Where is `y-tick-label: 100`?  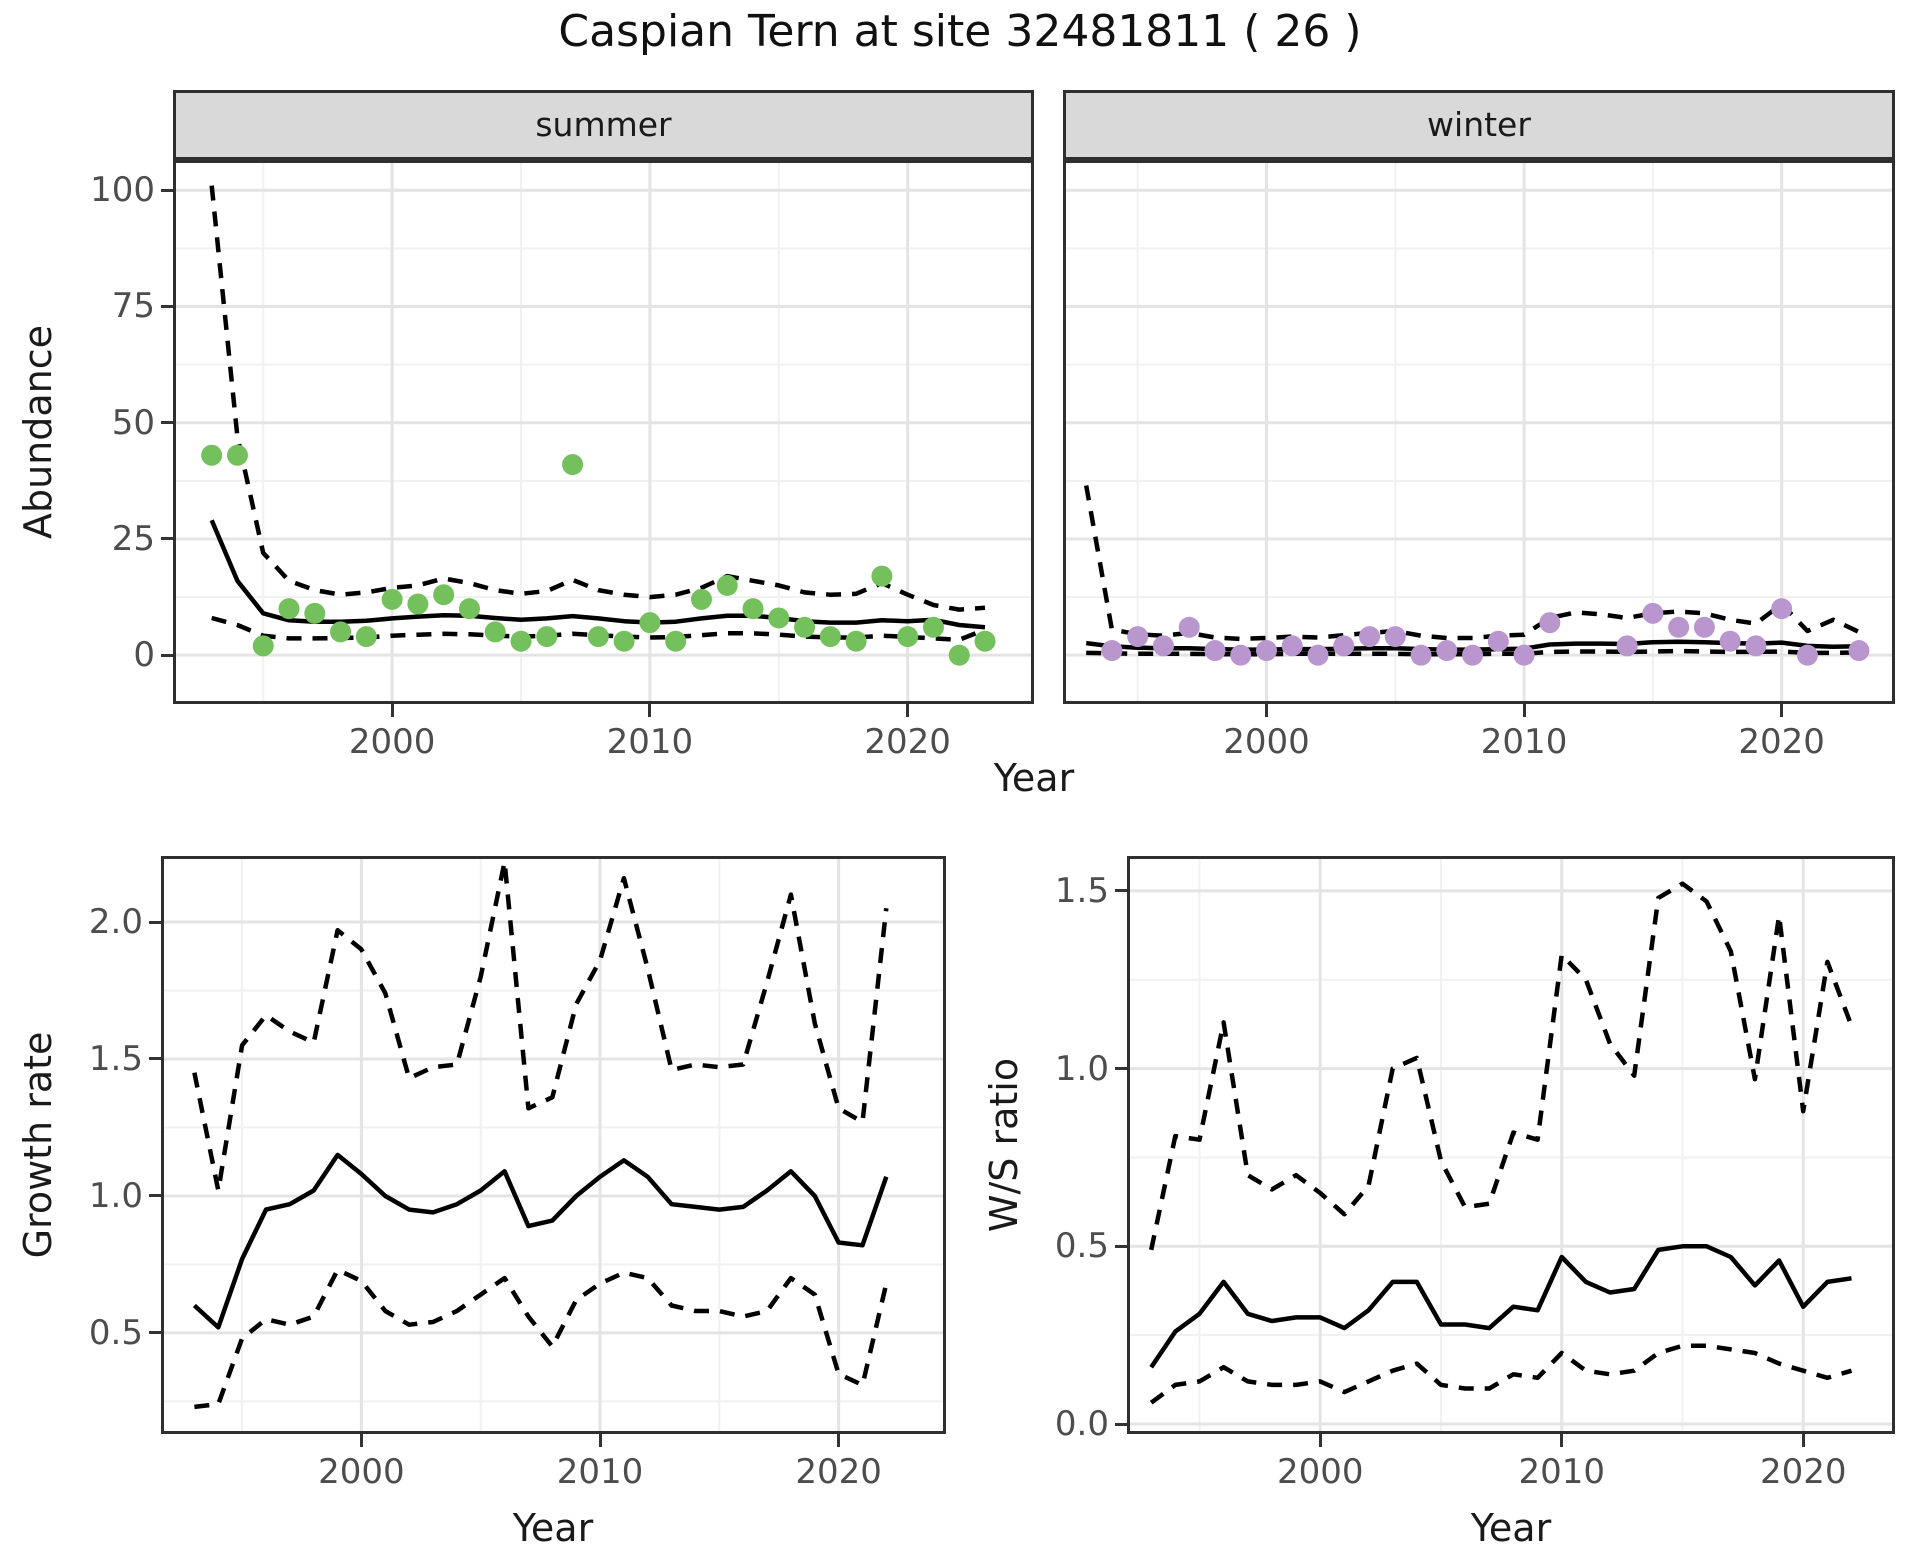
y-tick-label: 100 is located at coordinates (122, 190).